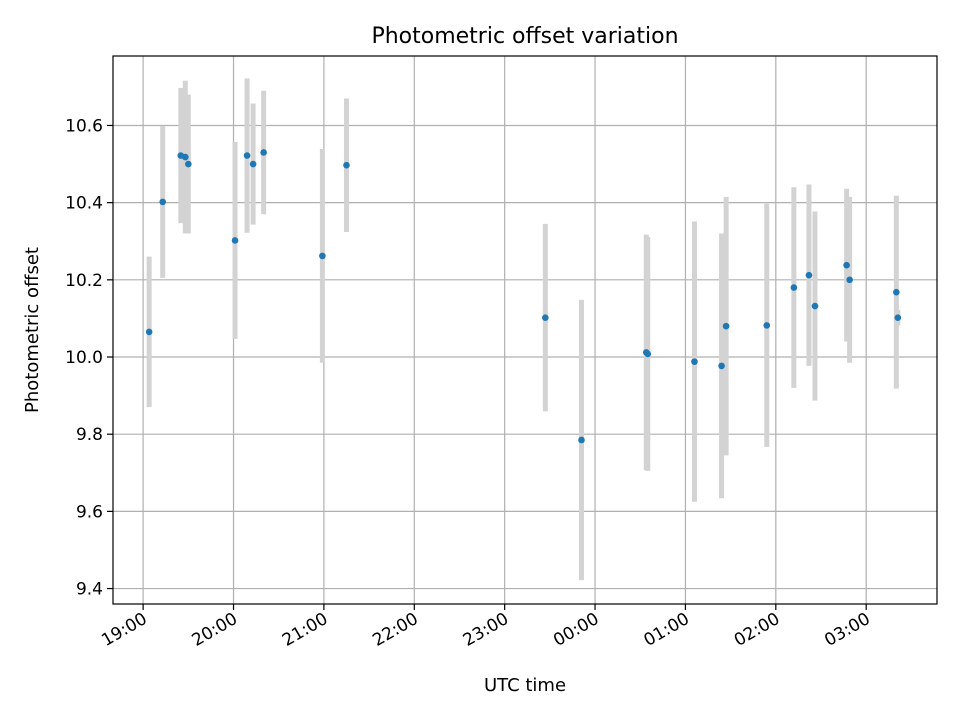 The width and height of the screenshot is (960, 720). What do you see at coordinates (89, 435) in the screenshot?
I see `y-tick-label: 9.8` at bounding box center [89, 435].